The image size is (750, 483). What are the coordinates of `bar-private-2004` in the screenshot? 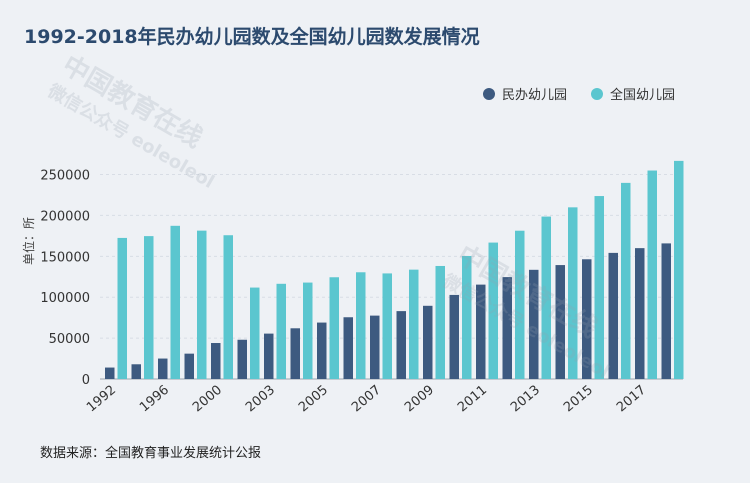 It's located at (295, 353).